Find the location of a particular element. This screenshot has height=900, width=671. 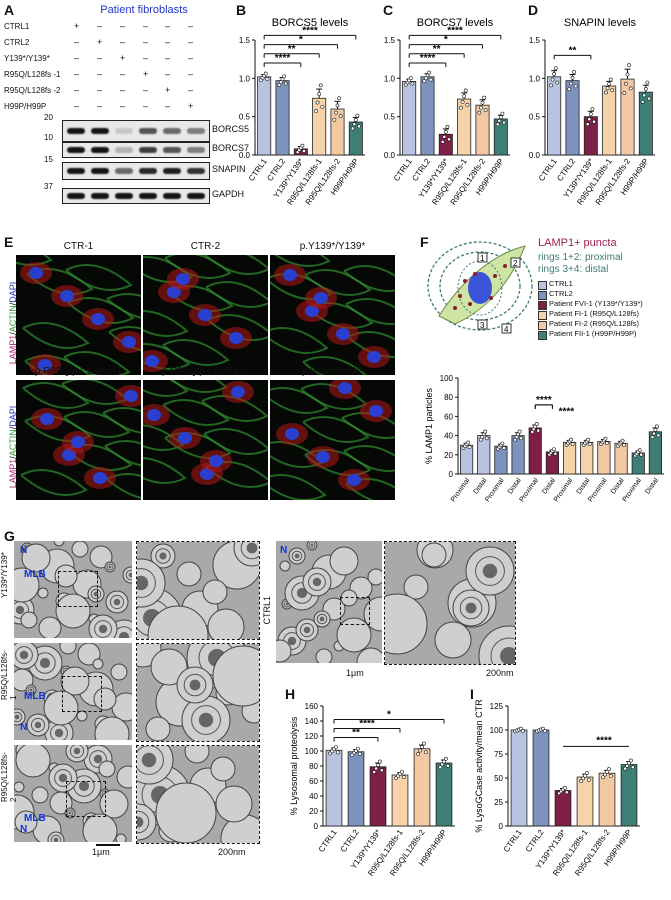

y-tick-label: 0 is located at coordinates (501, 826).